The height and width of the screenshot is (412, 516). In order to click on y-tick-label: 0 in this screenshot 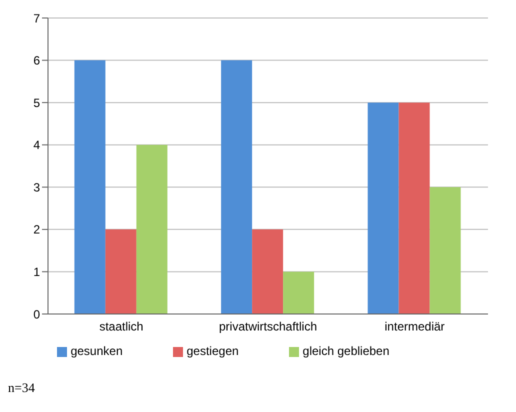, I will do `click(36, 314)`.